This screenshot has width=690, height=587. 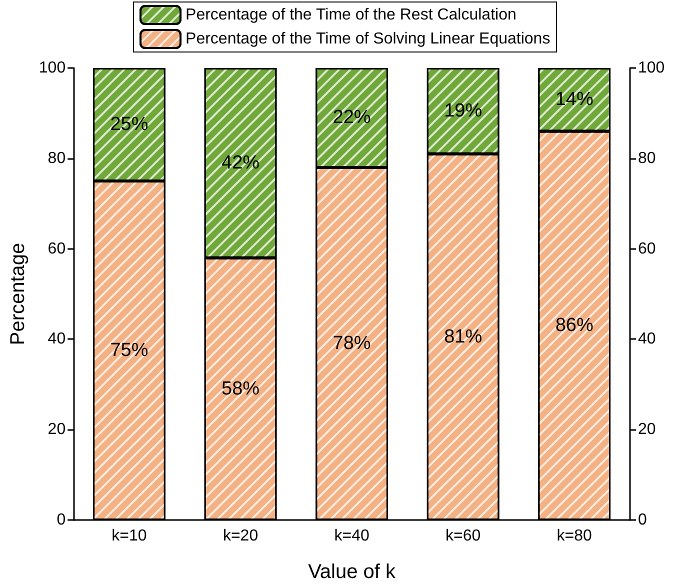 I want to click on y2-tick-label: 20, so click(x=647, y=429).